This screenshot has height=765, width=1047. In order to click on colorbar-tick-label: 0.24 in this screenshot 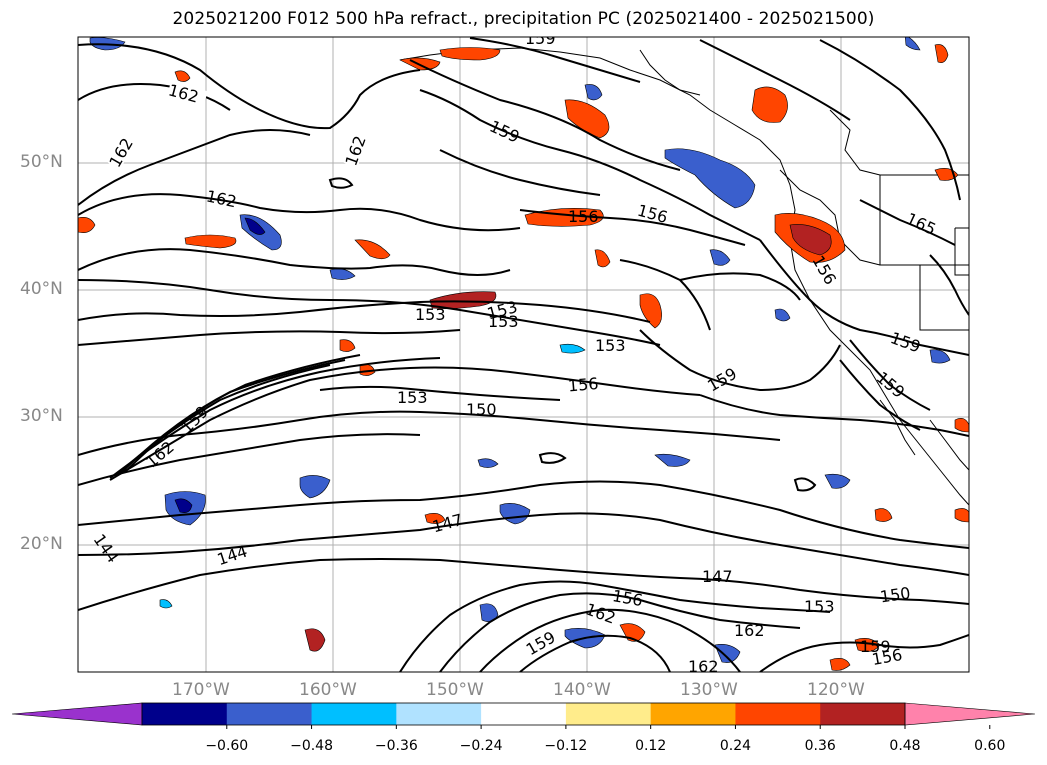, I will do `click(735, 746)`.